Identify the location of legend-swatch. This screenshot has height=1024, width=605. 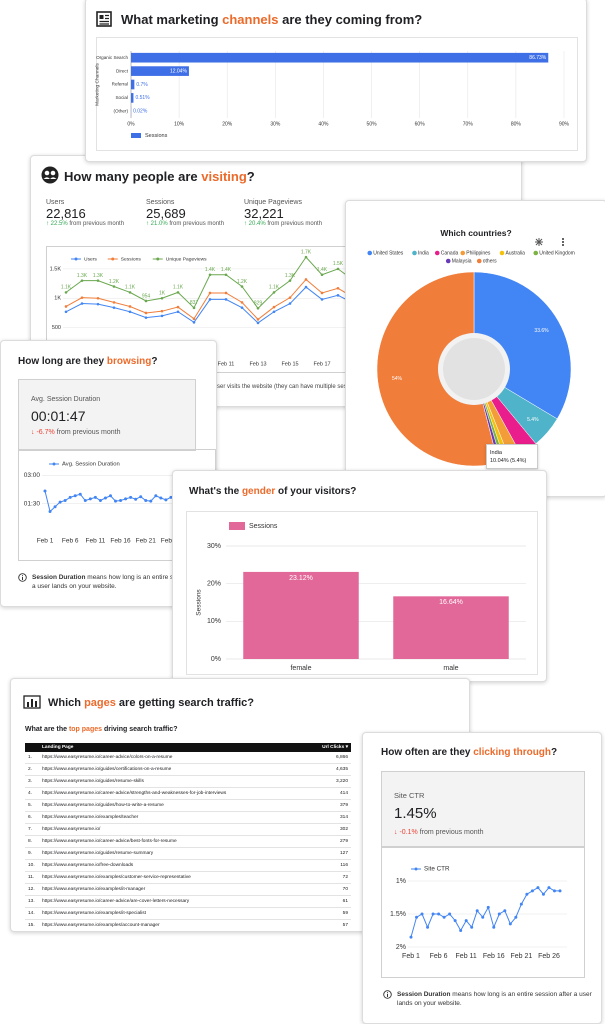
(136, 135).